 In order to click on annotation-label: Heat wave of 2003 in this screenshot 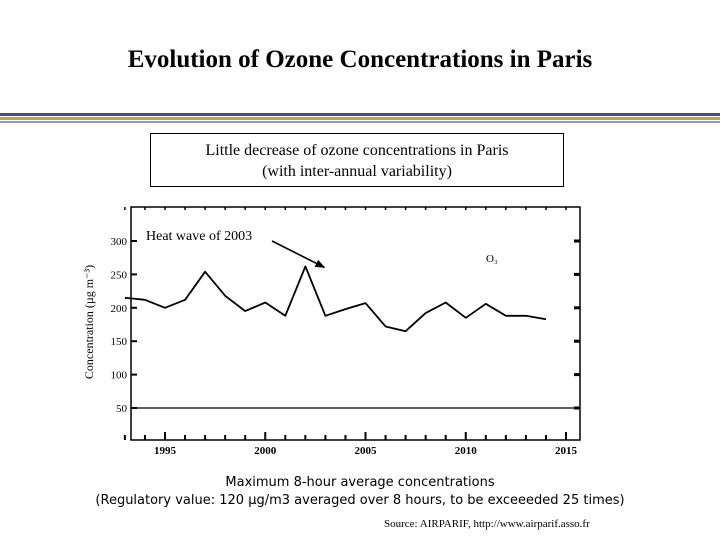, I will do `click(199, 236)`.